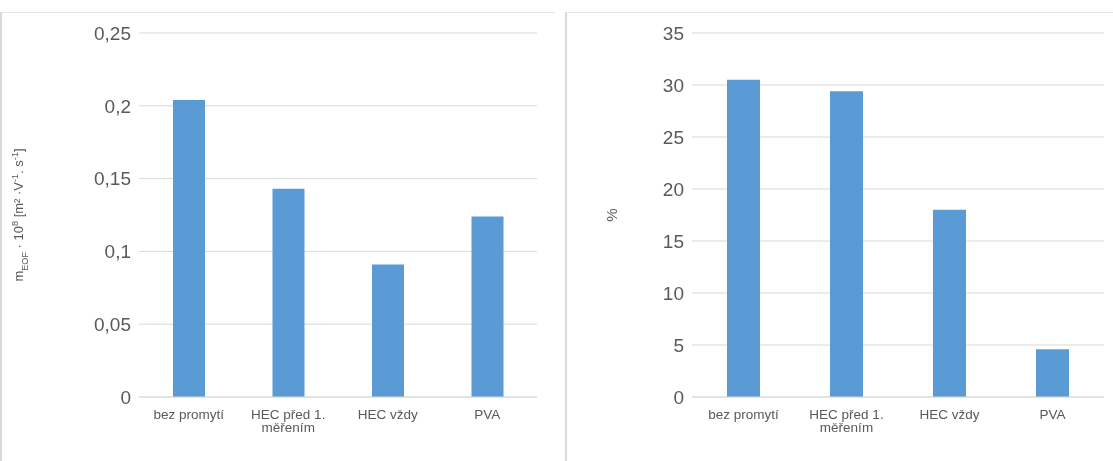 This screenshot has height=461, width=1113. Describe the element at coordinates (678, 345) in the screenshot. I see `y-tick-label: 5` at that location.